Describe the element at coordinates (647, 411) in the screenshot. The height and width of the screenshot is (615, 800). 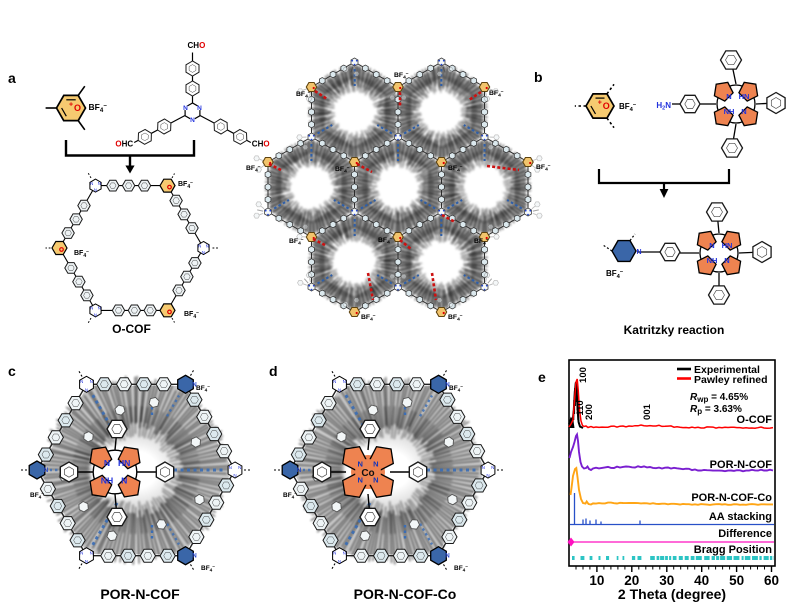
I see `svg-text: 001` at that location.